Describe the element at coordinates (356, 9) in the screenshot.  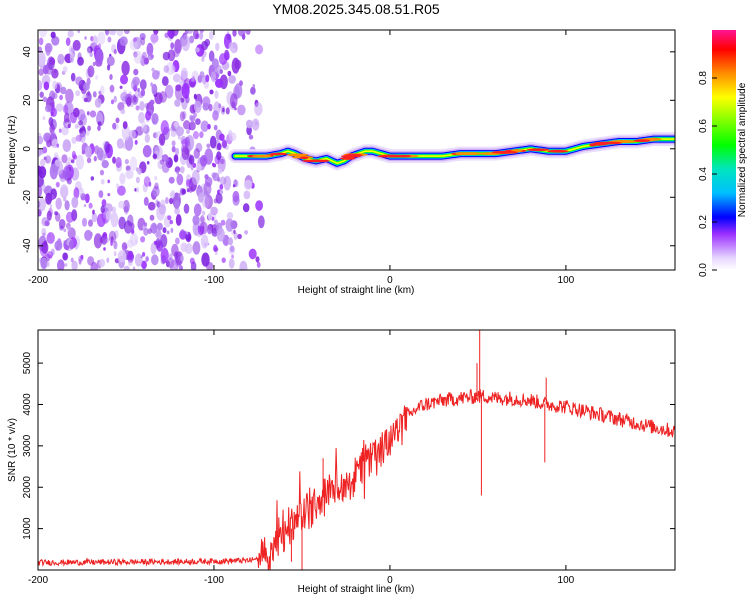
I see `figure-title: YM08.2025.345.08.51.R05` at that location.